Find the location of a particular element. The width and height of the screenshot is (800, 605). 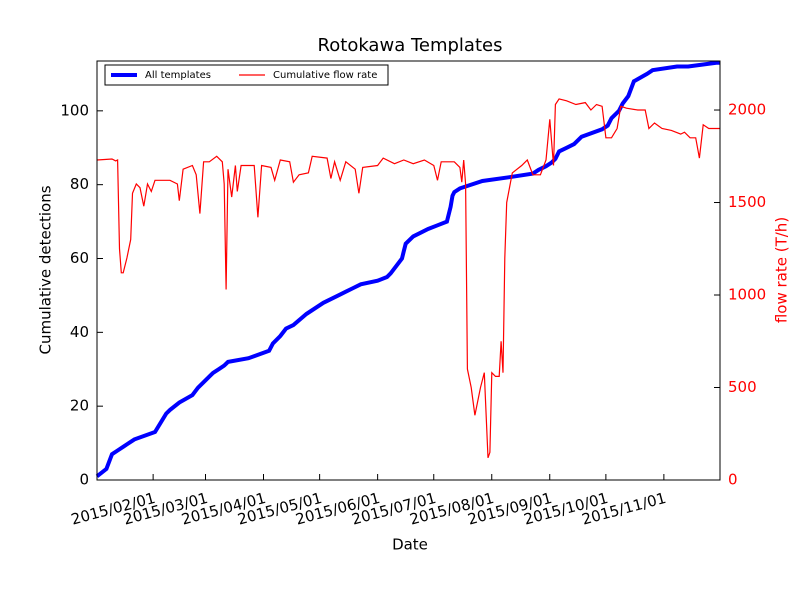

y2-tick-label: 1000 is located at coordinates (747, 295).